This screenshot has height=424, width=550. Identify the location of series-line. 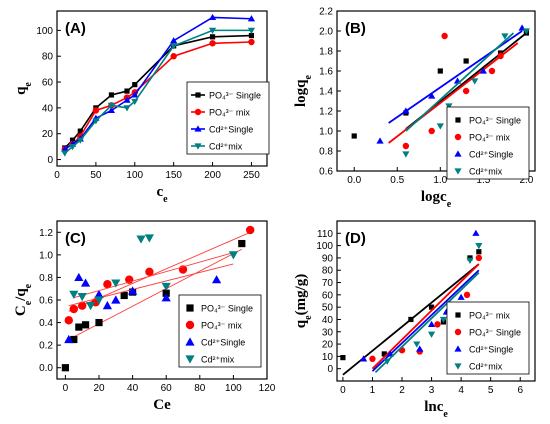
(158, 95).